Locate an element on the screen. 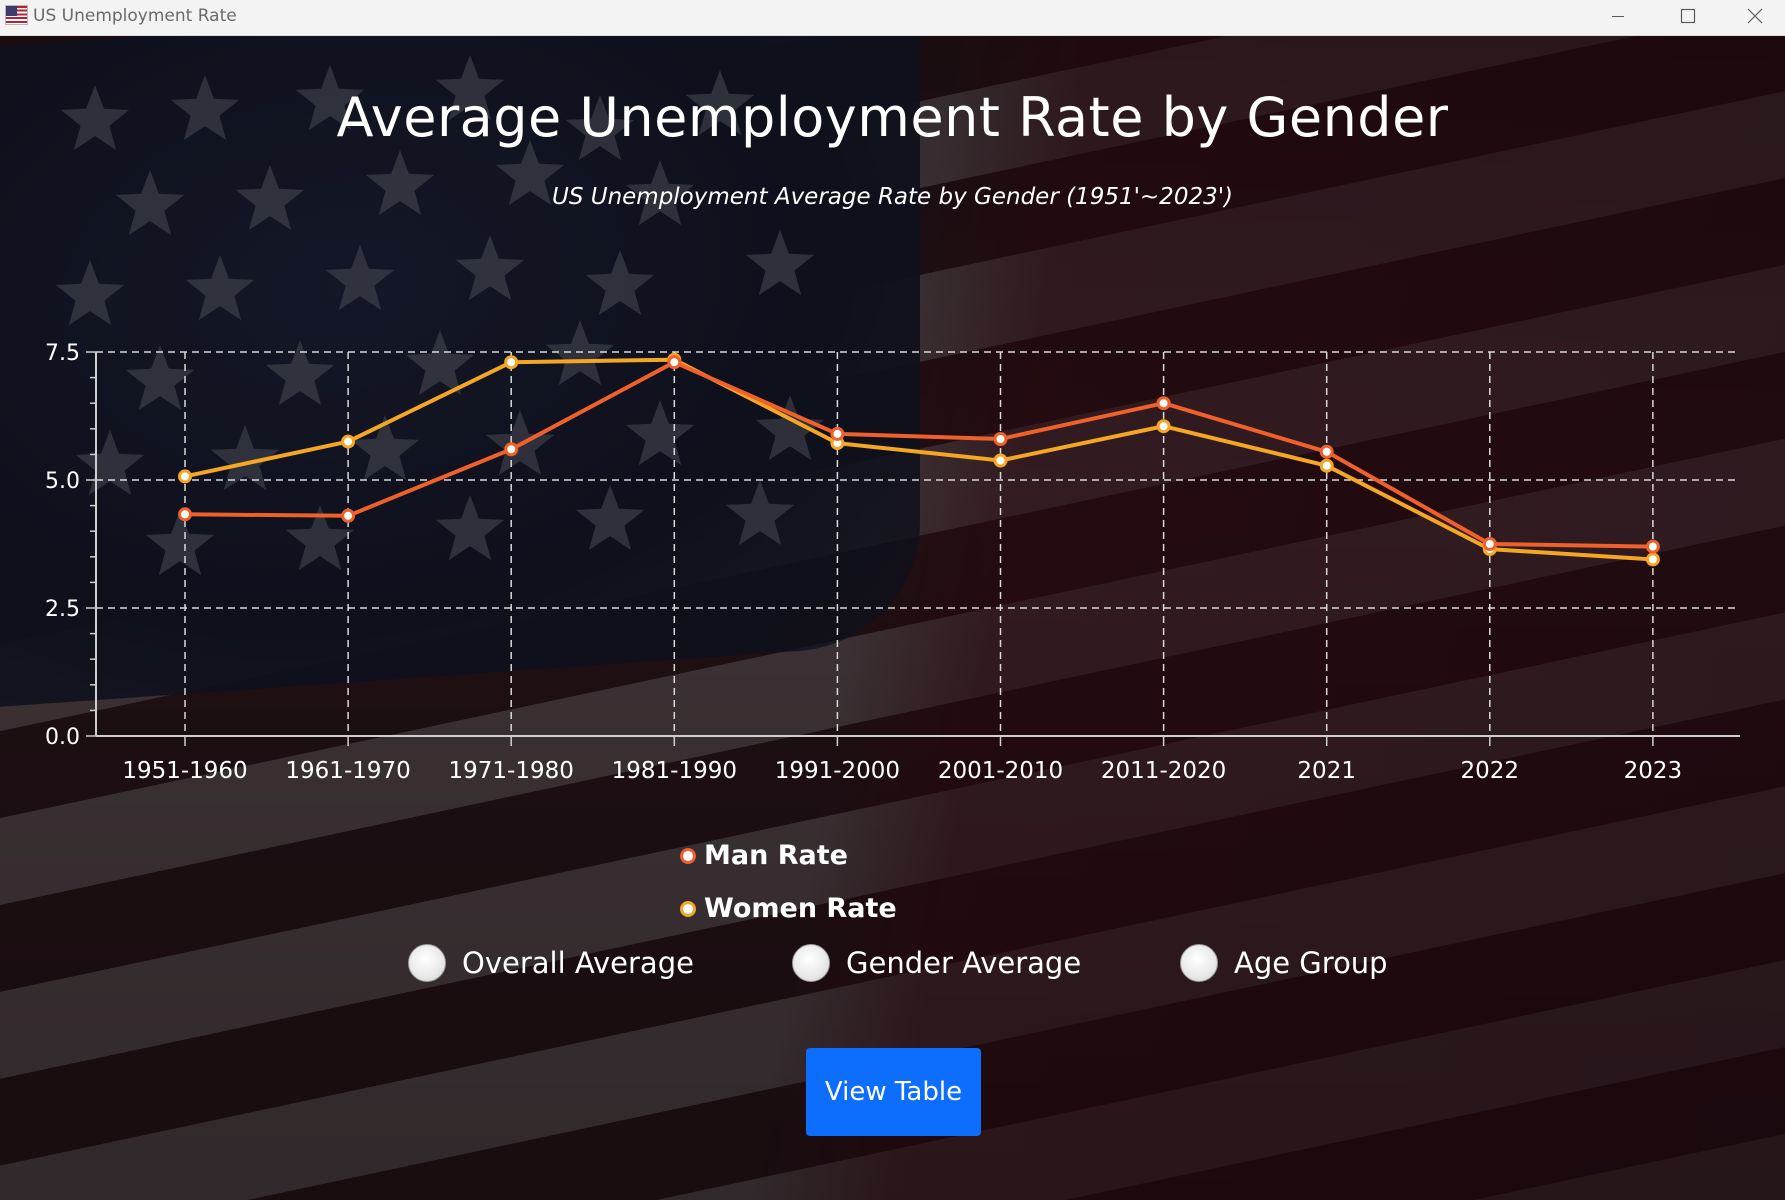 Image resolution: width=1785 pixels, height=1200 pixels. legend-man-marker is located at coordinates (688, 855).